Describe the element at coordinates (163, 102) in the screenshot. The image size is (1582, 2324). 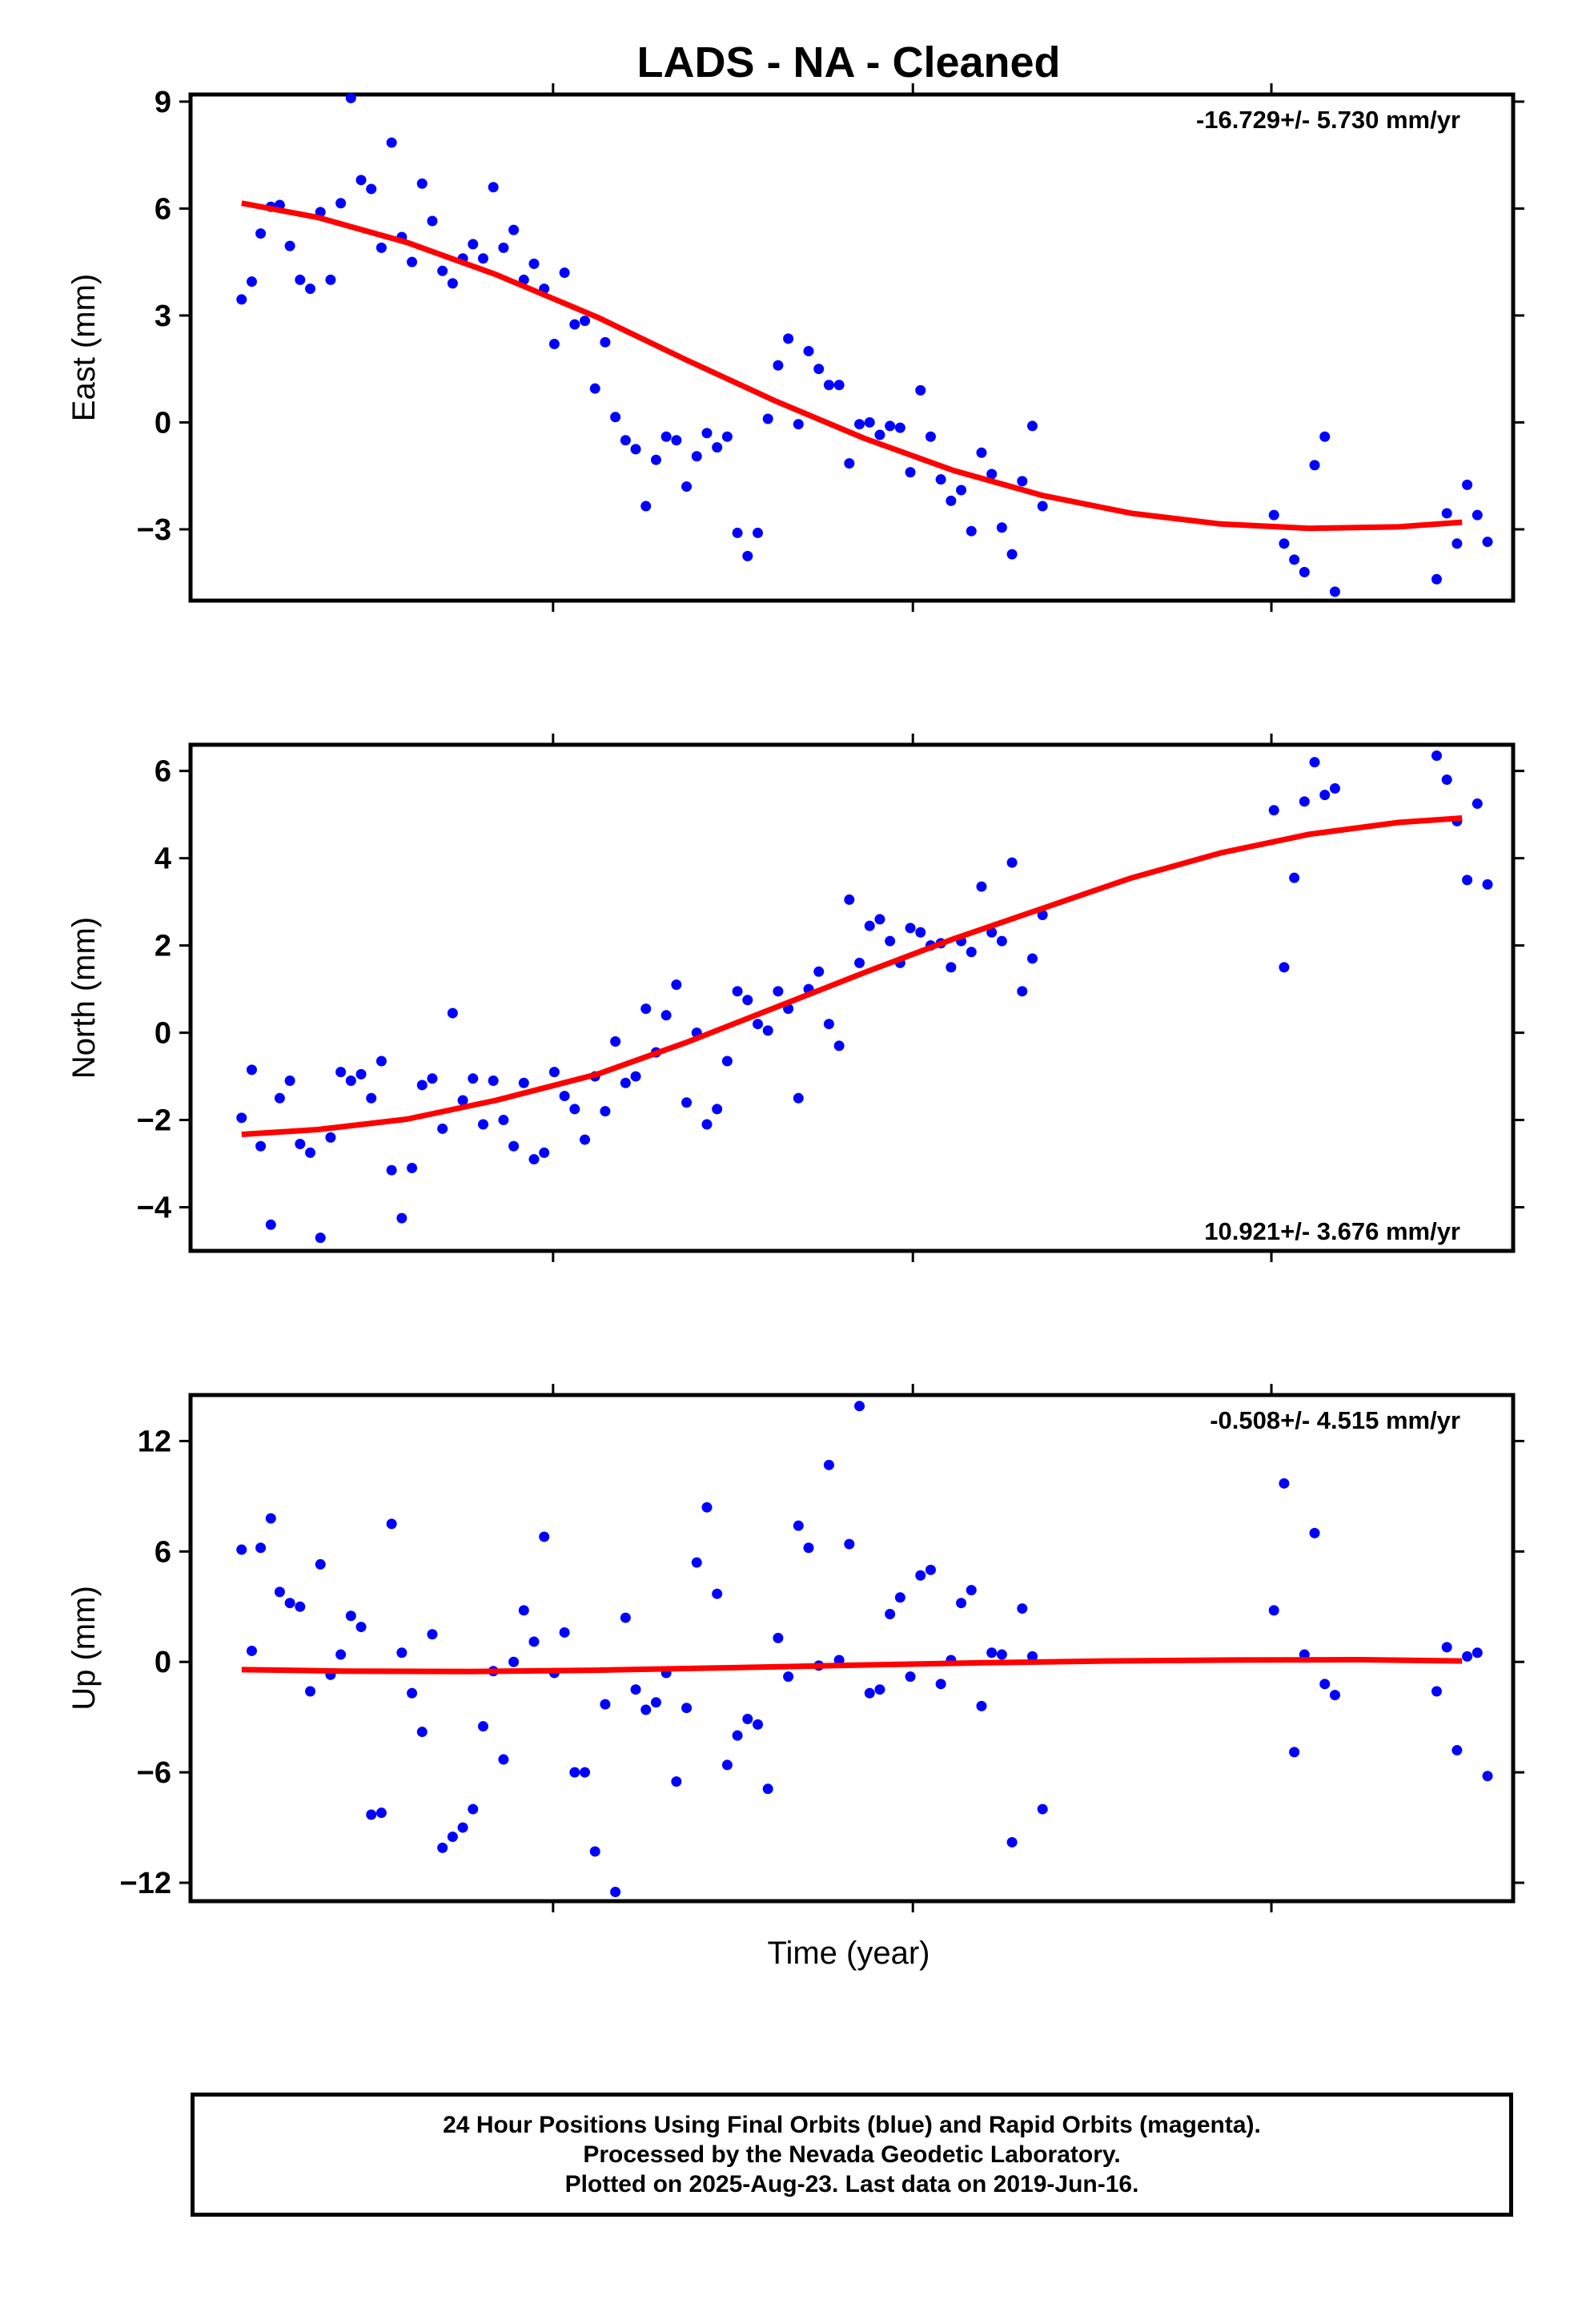
I see `y-tick-label-east: 9` at that location.